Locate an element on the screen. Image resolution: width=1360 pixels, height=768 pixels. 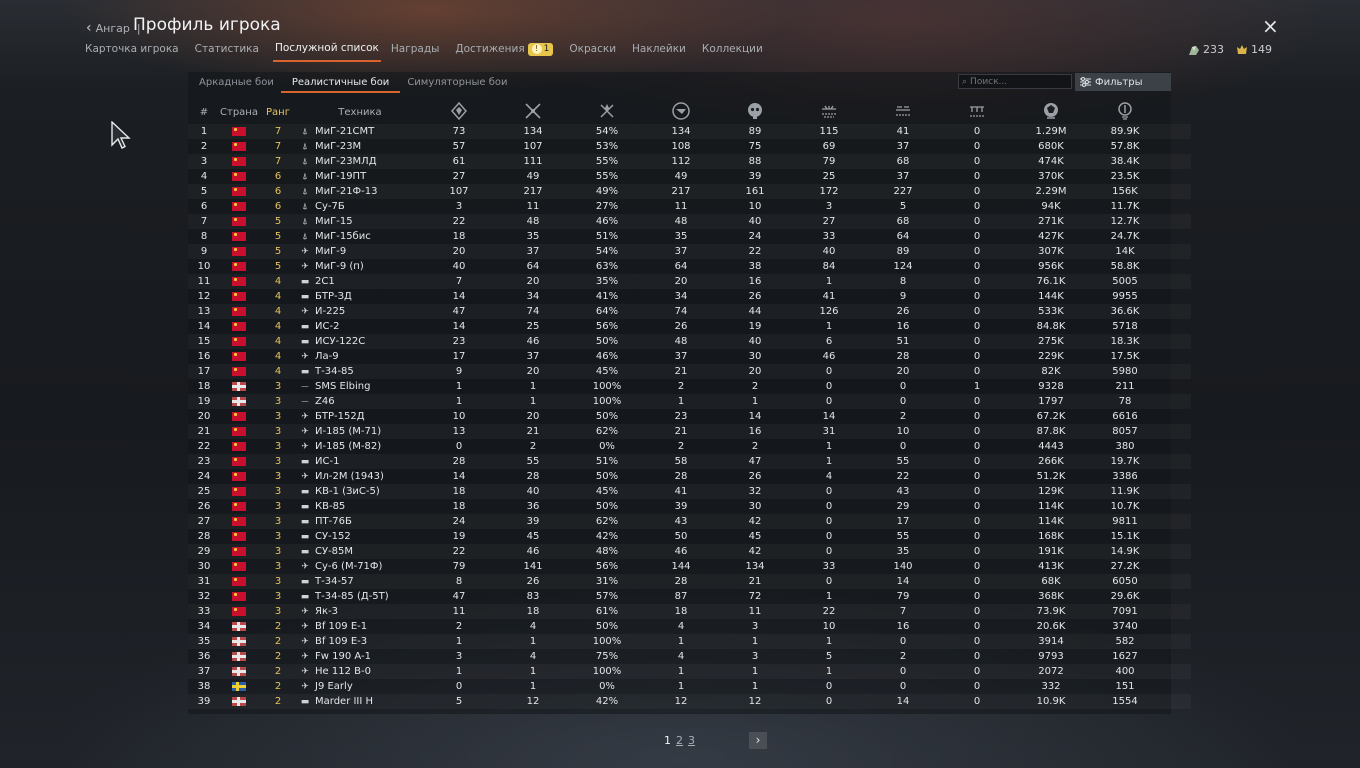
tab-4: Достижения! 1 is located at coordinates (504, 52).